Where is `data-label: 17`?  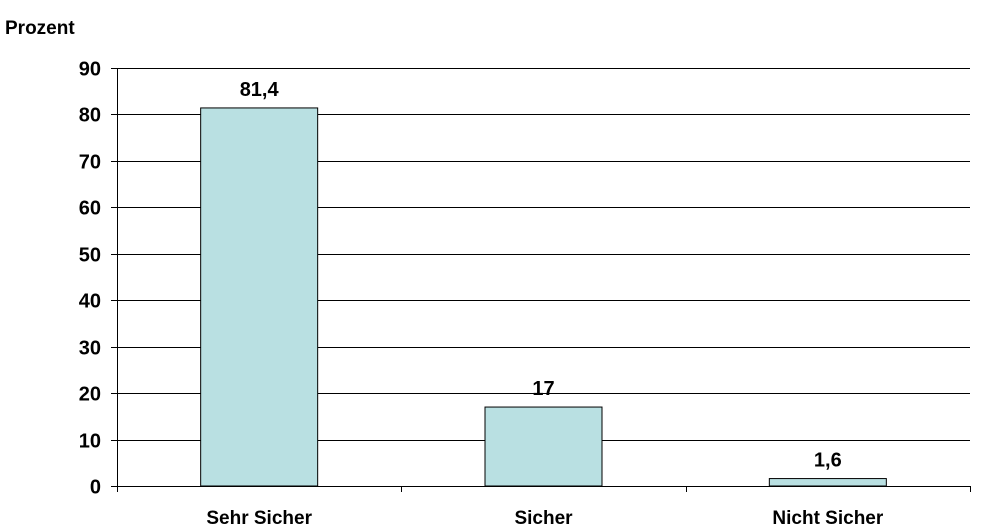 data-label: 17 is located at coordinates (543, 389).